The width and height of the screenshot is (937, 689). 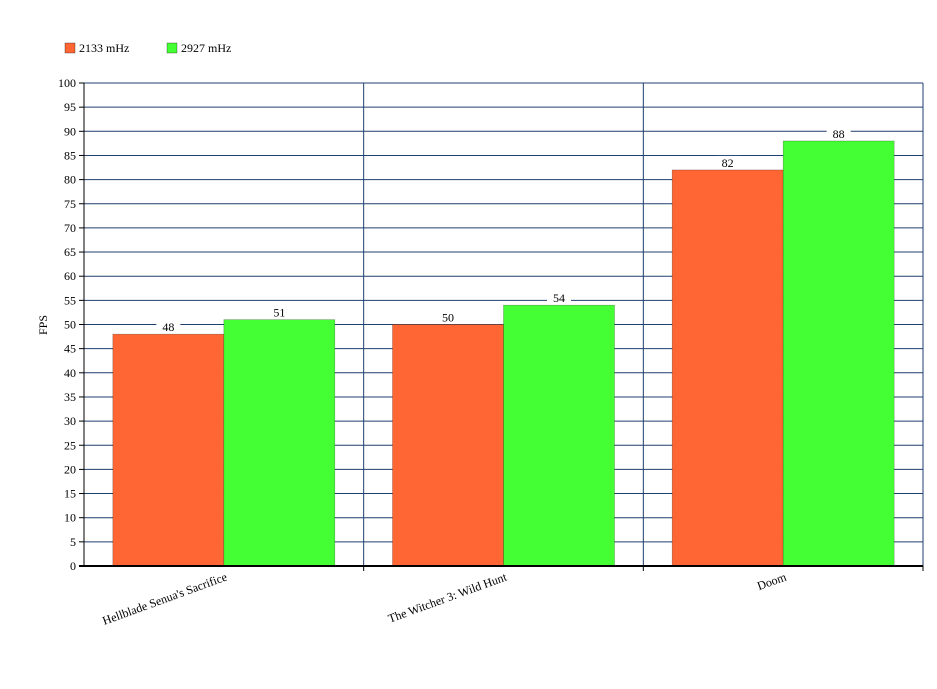 What do you see at coordinates (70, 445) in the screenshot?
I see `y-tick-label: 25` at bounding box center [70, 445].